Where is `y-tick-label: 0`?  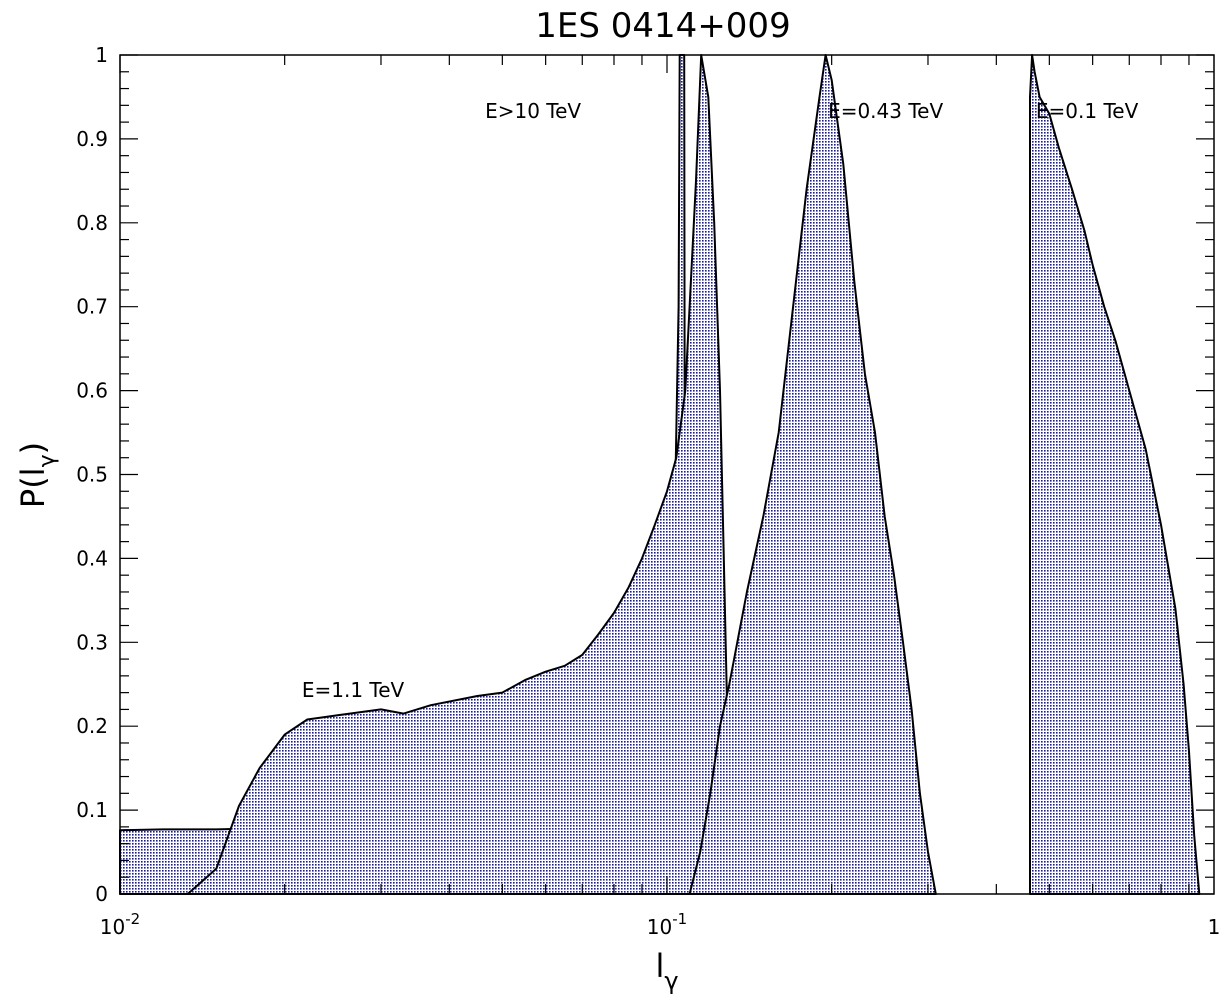
y-tick-label: 0 is located at coordinates (101, 894).